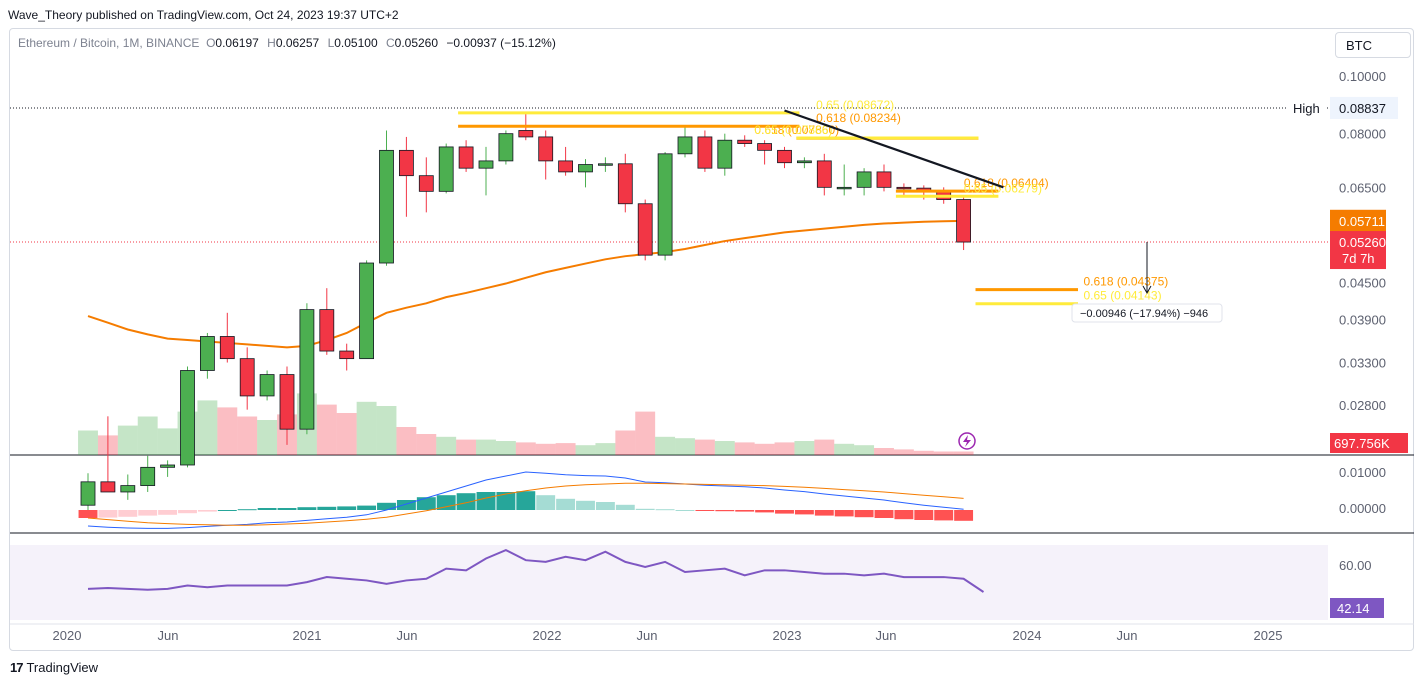 The height and width of the screenshot is (686, 1426). I want to click on fib-level-label: 0.65 (0.08672), so click(855, 105).